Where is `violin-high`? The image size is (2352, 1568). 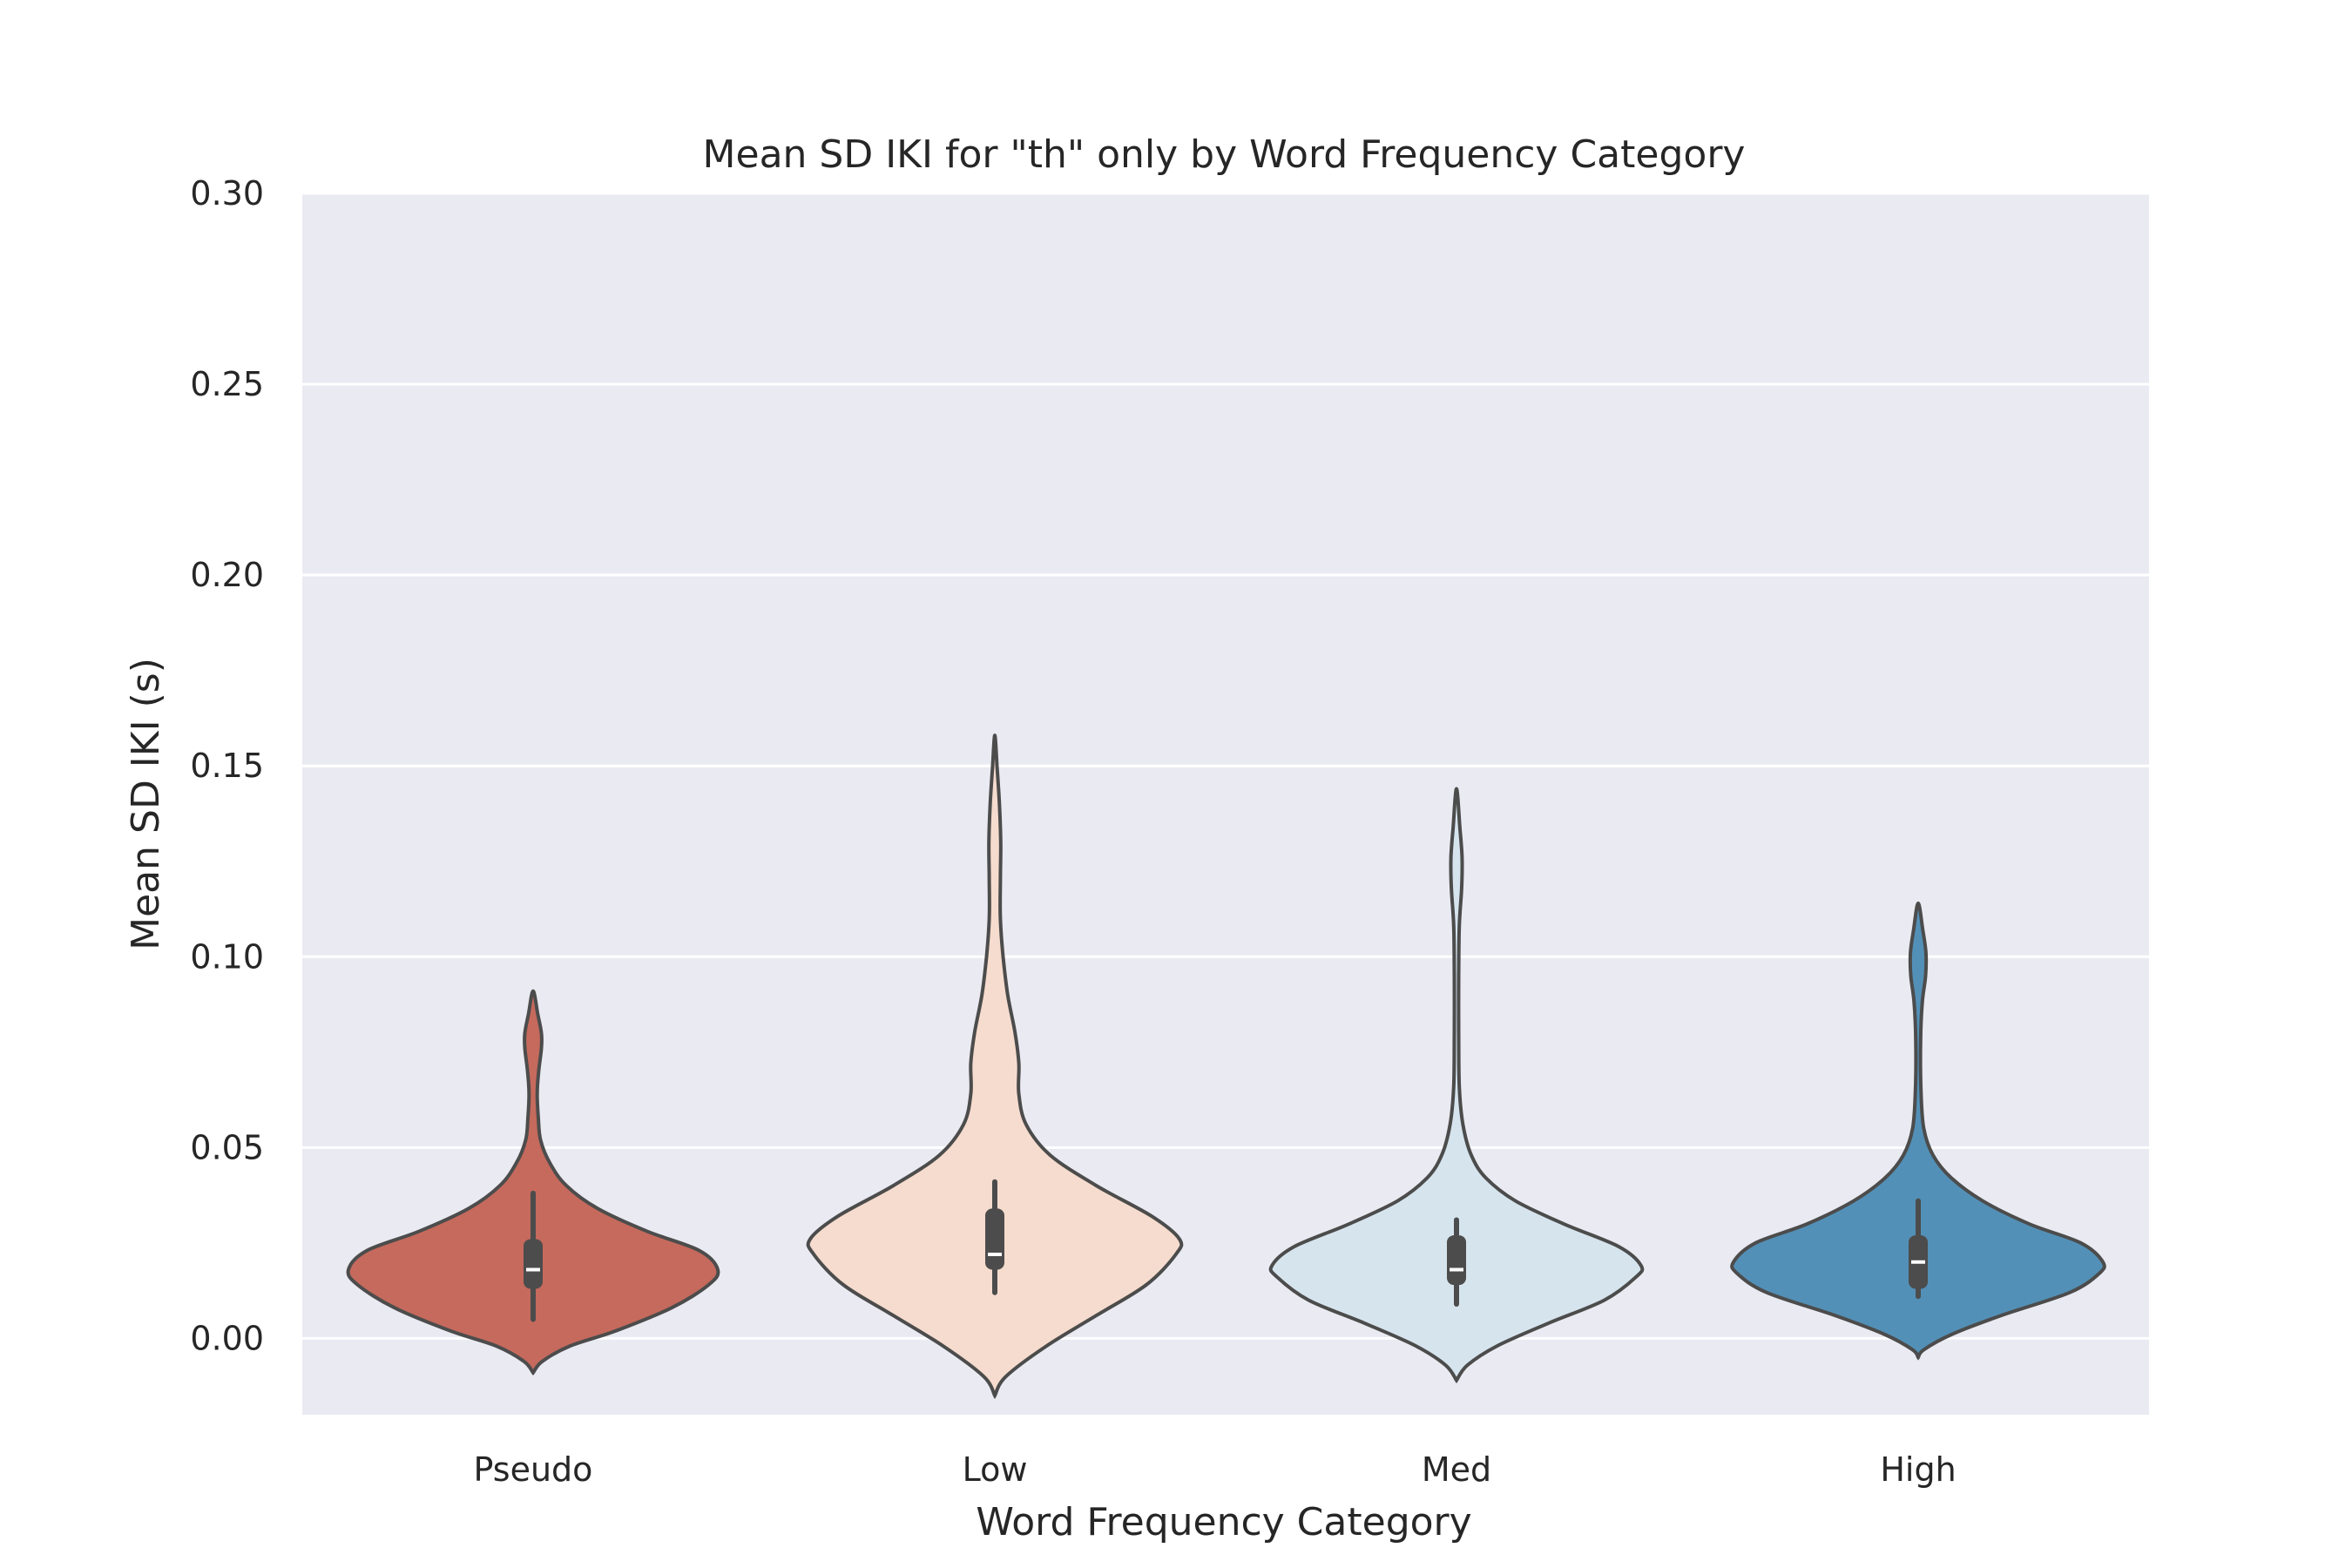 violin-high is located at coordinates (1918, 1131).